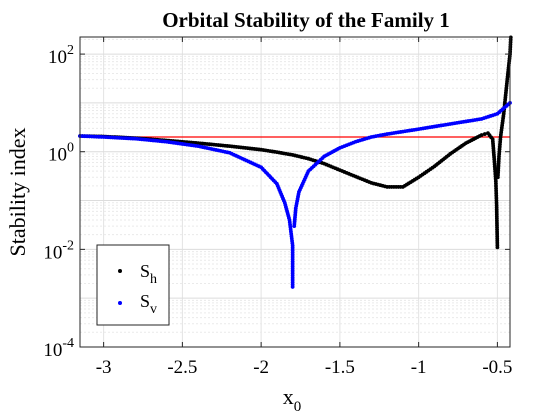  What do you see at coordinates (153, 279) in the screenshot?
I see `legend-label-sh-sub: h` at bounding box center [153, 279].